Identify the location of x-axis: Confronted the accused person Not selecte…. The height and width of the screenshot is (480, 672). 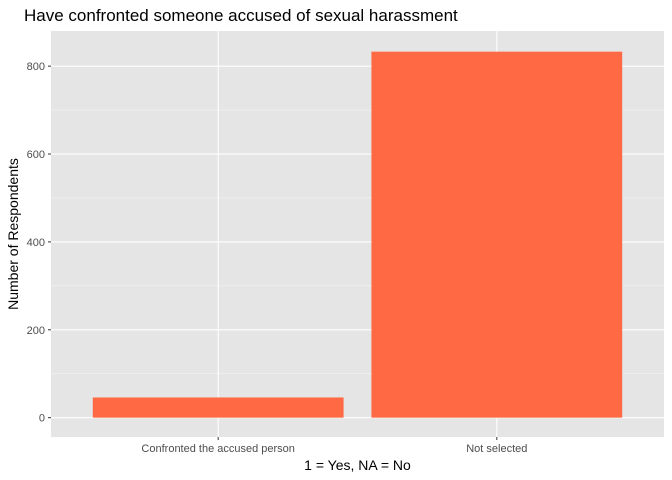
(334, 446).